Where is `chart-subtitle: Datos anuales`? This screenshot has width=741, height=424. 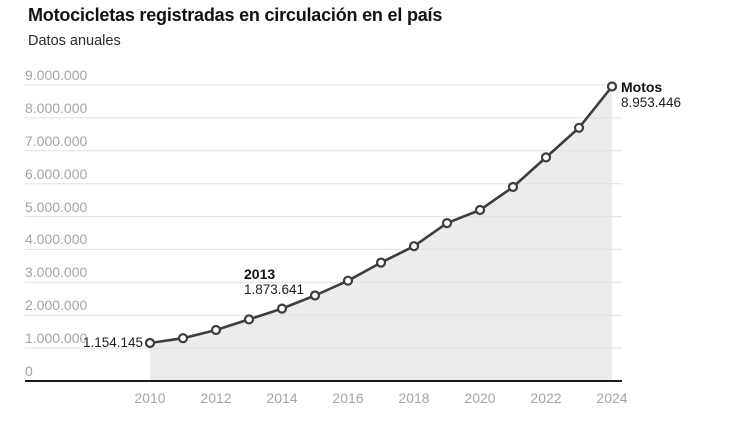 chart-subtitle: Datos anuales is located at coordinates (74, 41).